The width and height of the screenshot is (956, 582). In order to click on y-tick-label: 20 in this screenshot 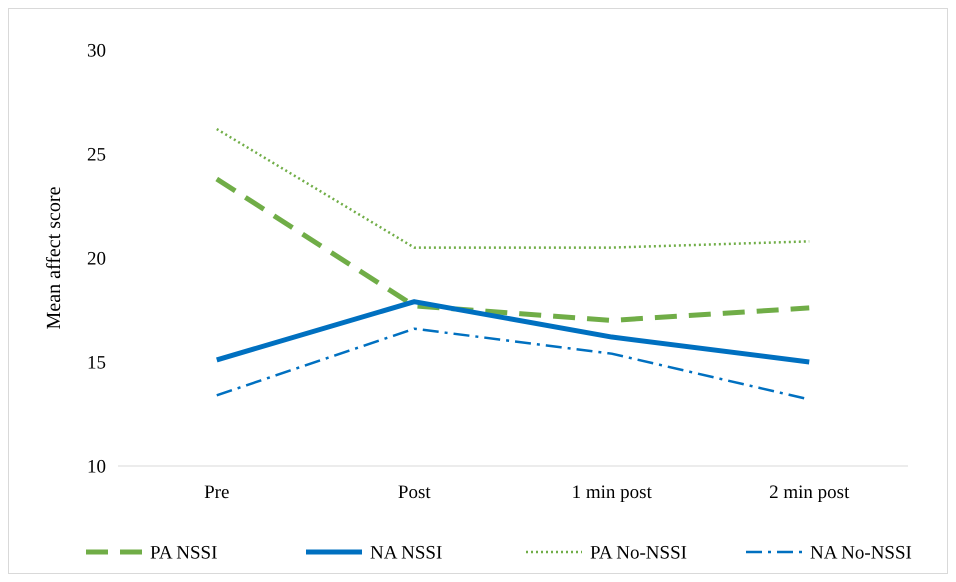, I will do `click(96, 259)`.